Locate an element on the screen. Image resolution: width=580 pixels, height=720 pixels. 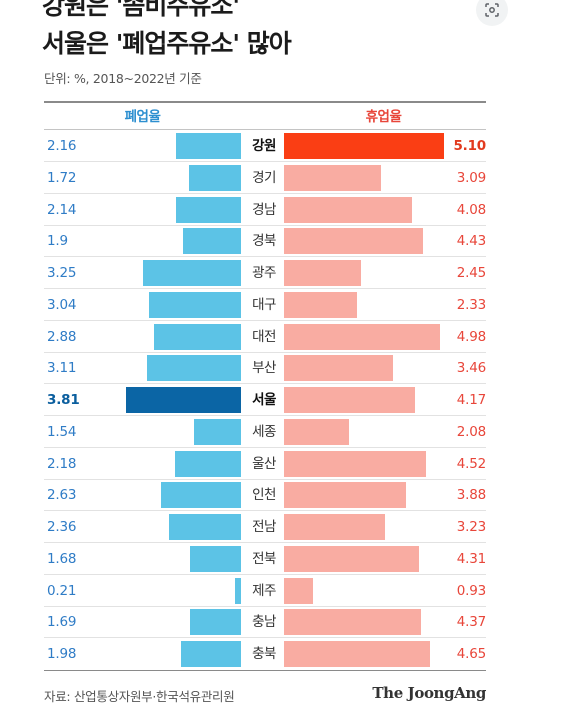
region-label: 충북 is located at coordinates (264, 654).